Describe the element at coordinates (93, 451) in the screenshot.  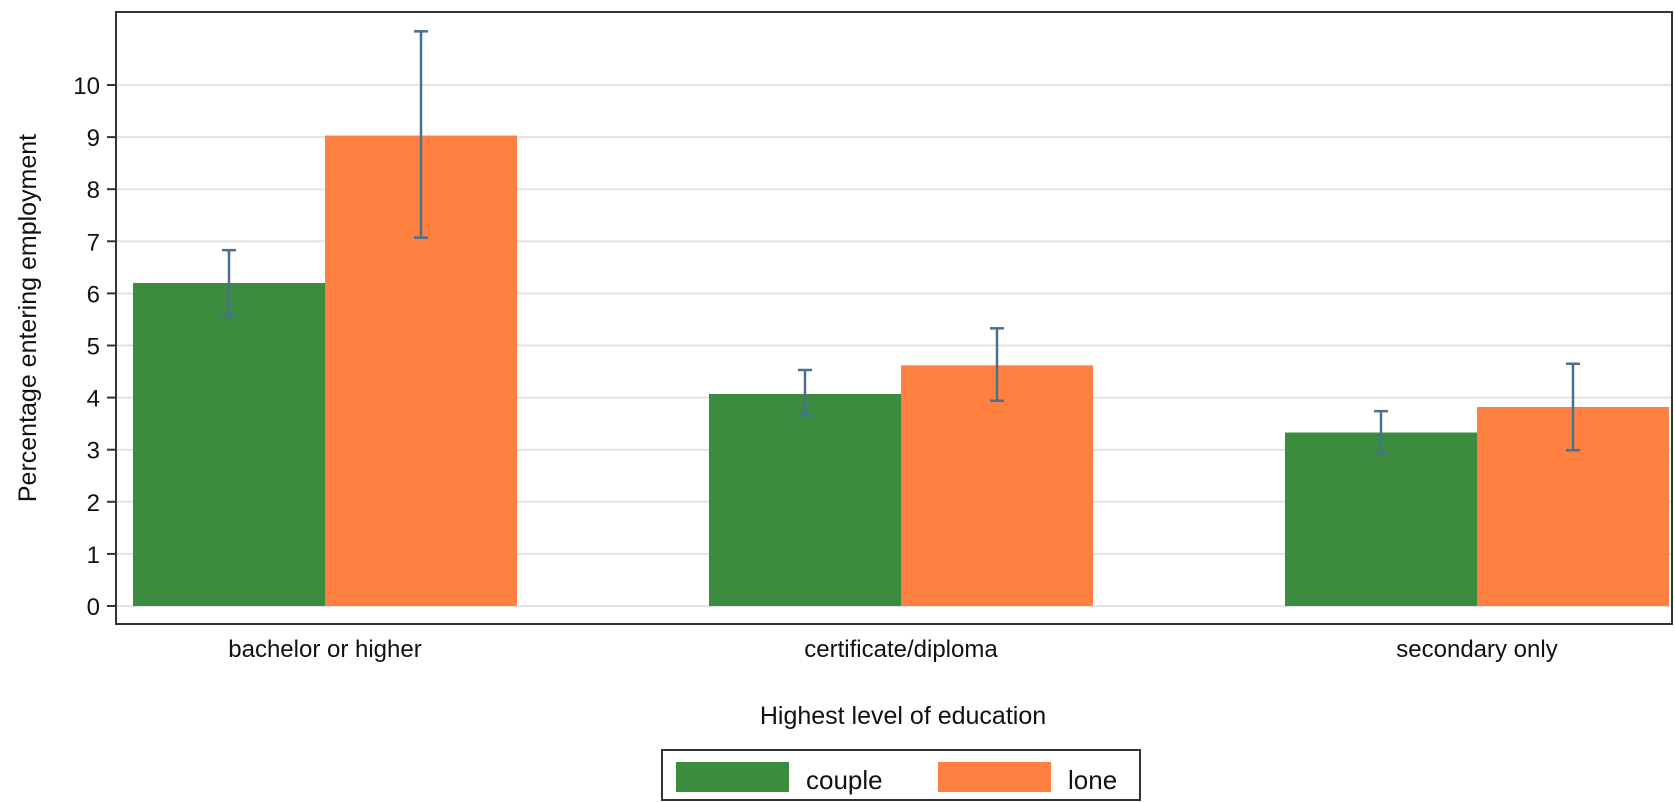
I see `y-tick-label: 3` at that location.